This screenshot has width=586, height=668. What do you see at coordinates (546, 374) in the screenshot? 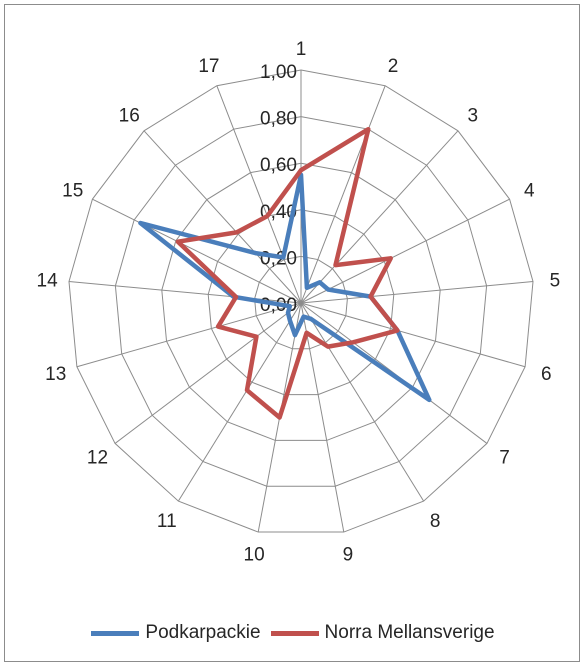
I see `category-label: 6` at bounding box center [546, 374].